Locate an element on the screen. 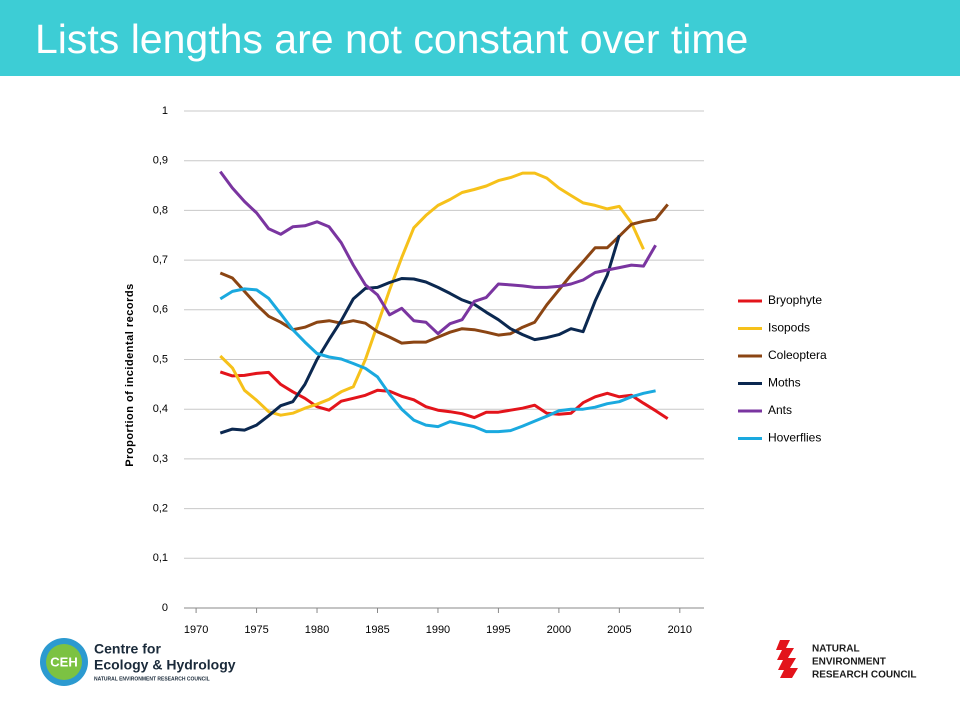  y-tick-label: 0,2 is located at coordinates (160, 509).